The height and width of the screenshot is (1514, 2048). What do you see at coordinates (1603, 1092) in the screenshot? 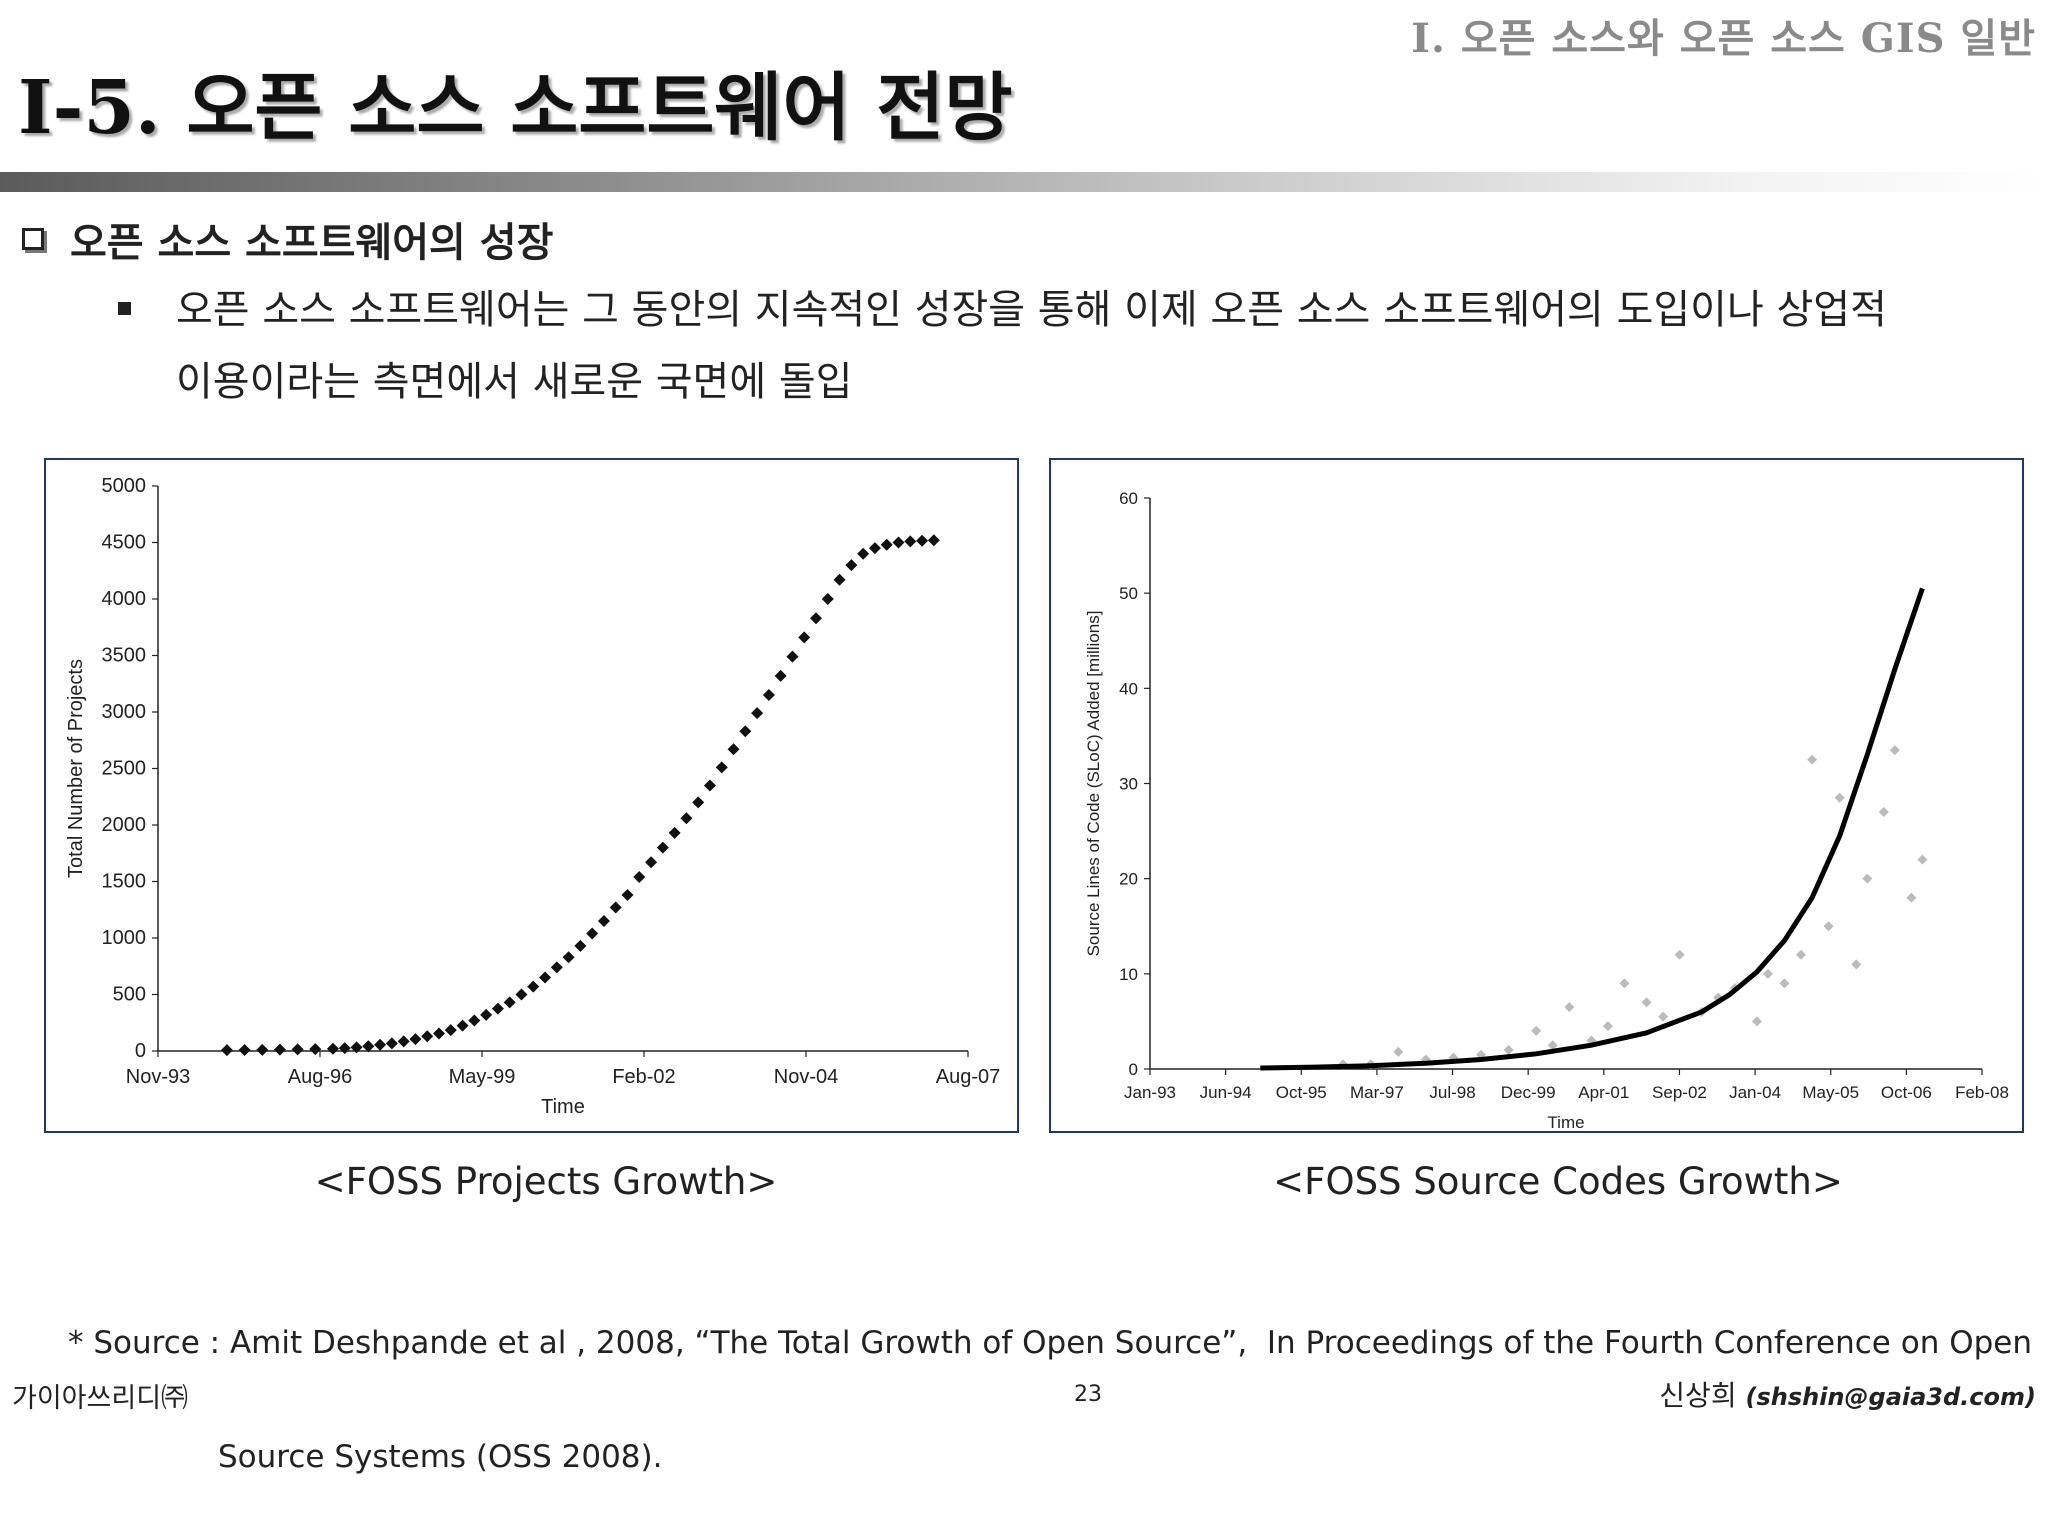
I see `x-tick-label: Apr-01` at bounding box center [1603, 1092].